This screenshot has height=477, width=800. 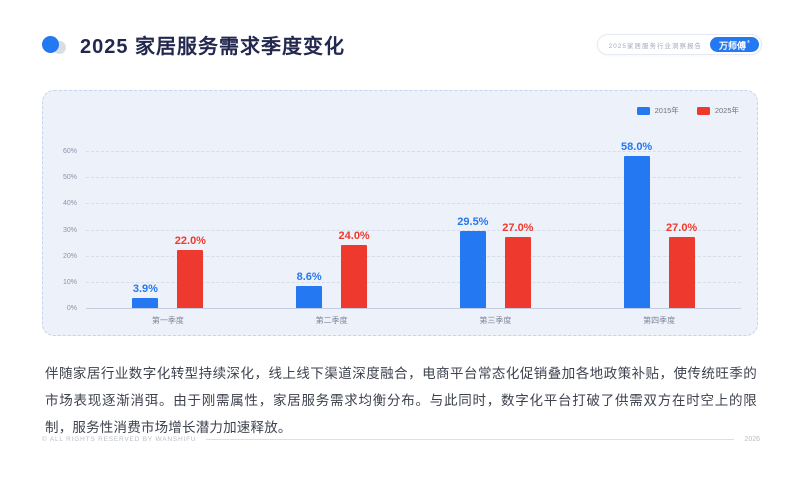 I want to click on bar: 3.9%, so click(x=145, y=295).